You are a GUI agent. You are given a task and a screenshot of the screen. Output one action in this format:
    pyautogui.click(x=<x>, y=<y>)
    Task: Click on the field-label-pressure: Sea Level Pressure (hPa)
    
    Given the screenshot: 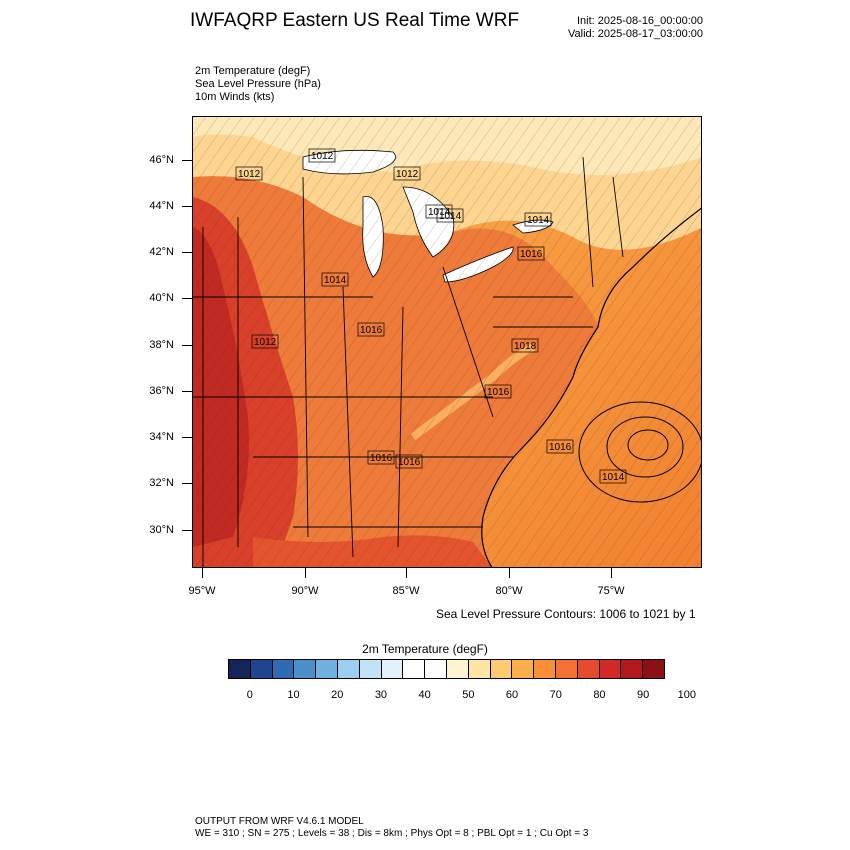 What is the action you would take?
    pyautogui.click(x=258, y=84)
    